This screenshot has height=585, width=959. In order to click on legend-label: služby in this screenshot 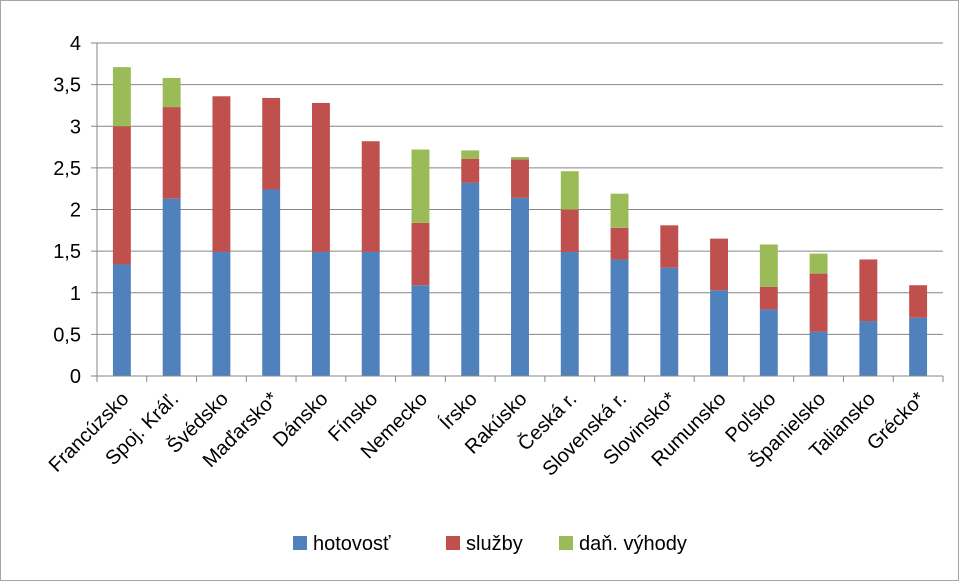, I will do `click(494, 544)`.